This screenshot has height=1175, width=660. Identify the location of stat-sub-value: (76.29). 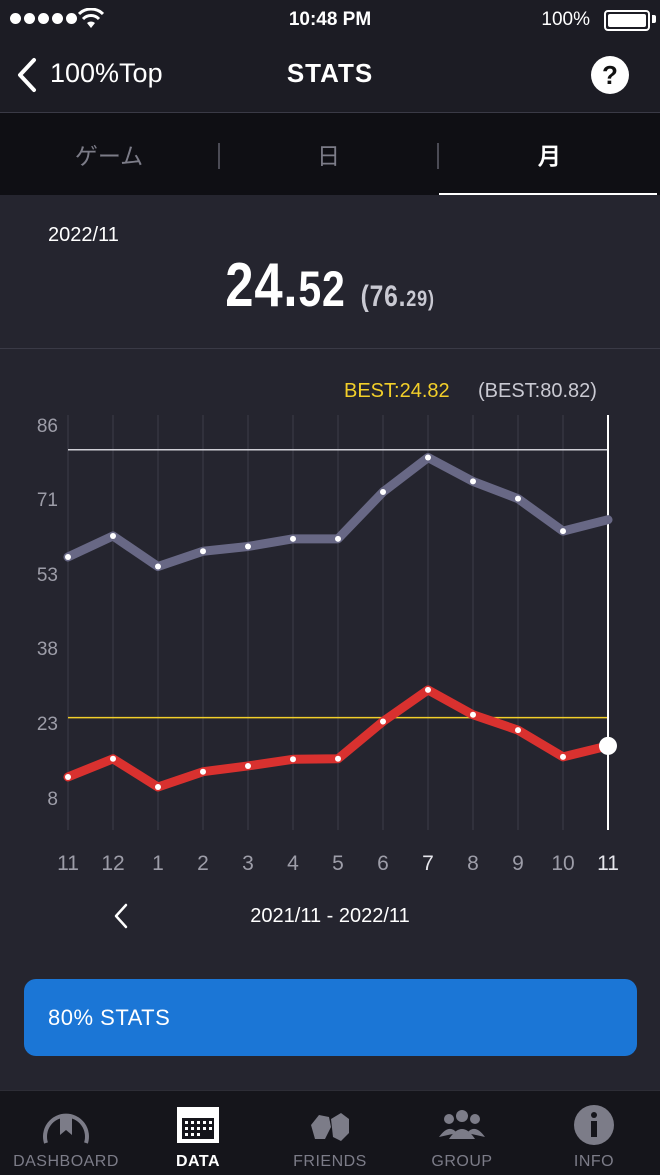
(398, 296).